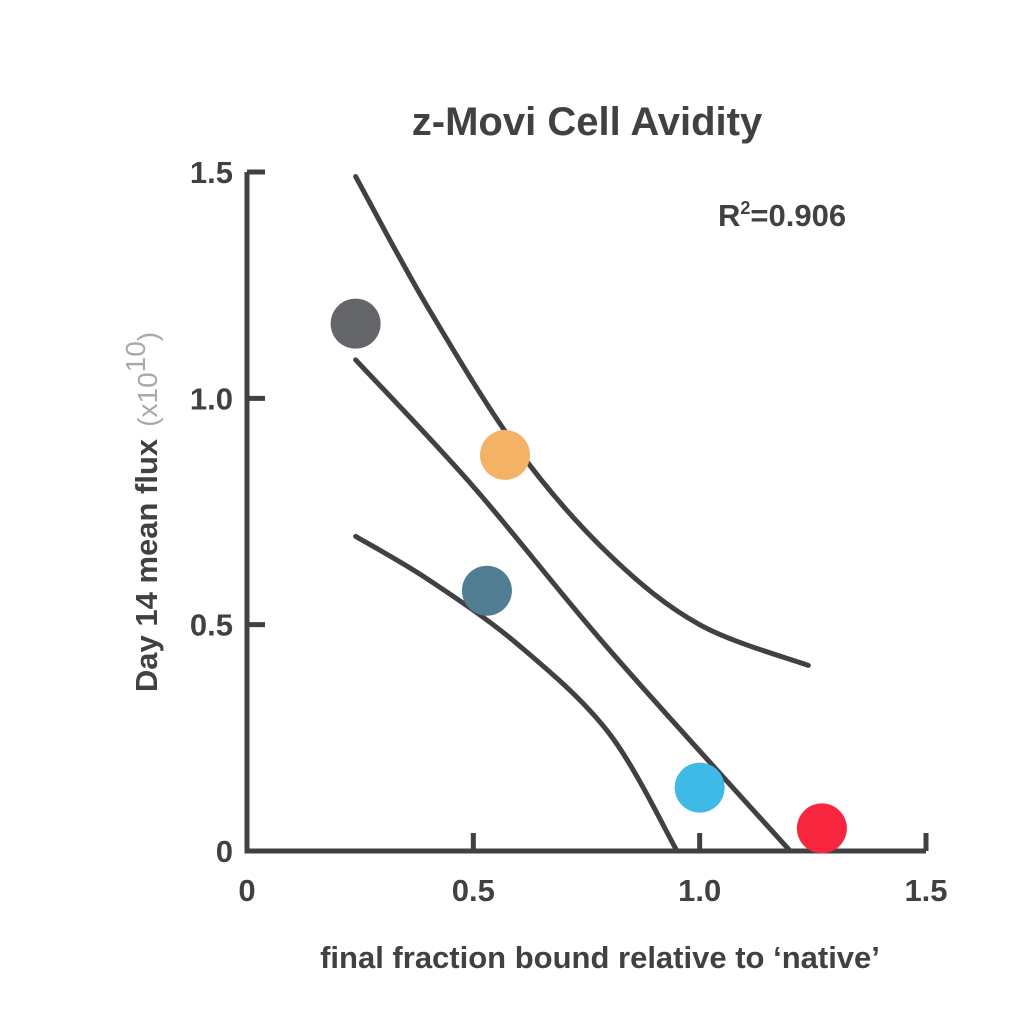 This screenshot has height=1024, width=1024. What do you see at coordinates (729, 215) in the screenshot?
I see `r-squared-prefix: R` at bounding box center [729, 215].